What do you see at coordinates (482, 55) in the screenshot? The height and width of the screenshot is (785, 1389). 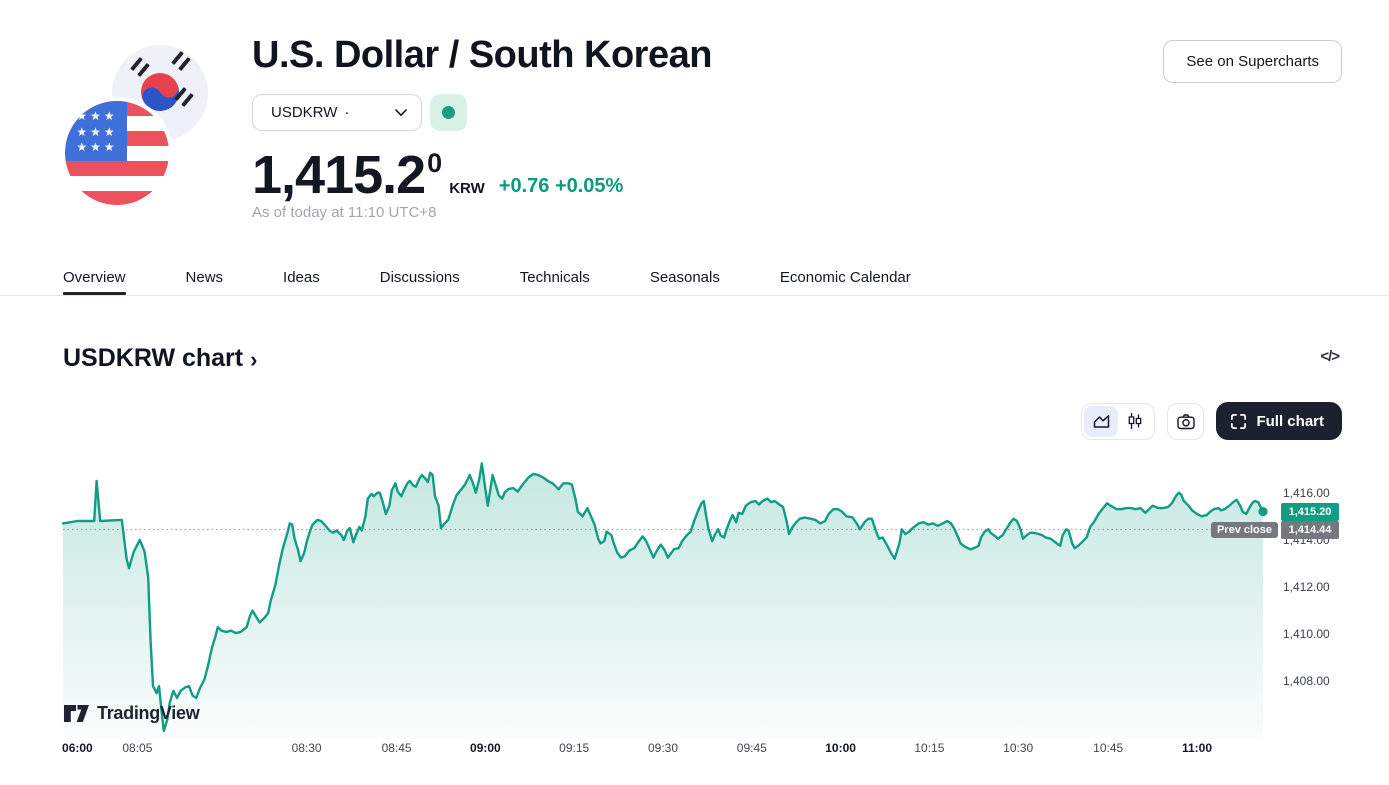 I see `page-title: U.S. Dollar / South Korean` at bounding box center [482, 55].